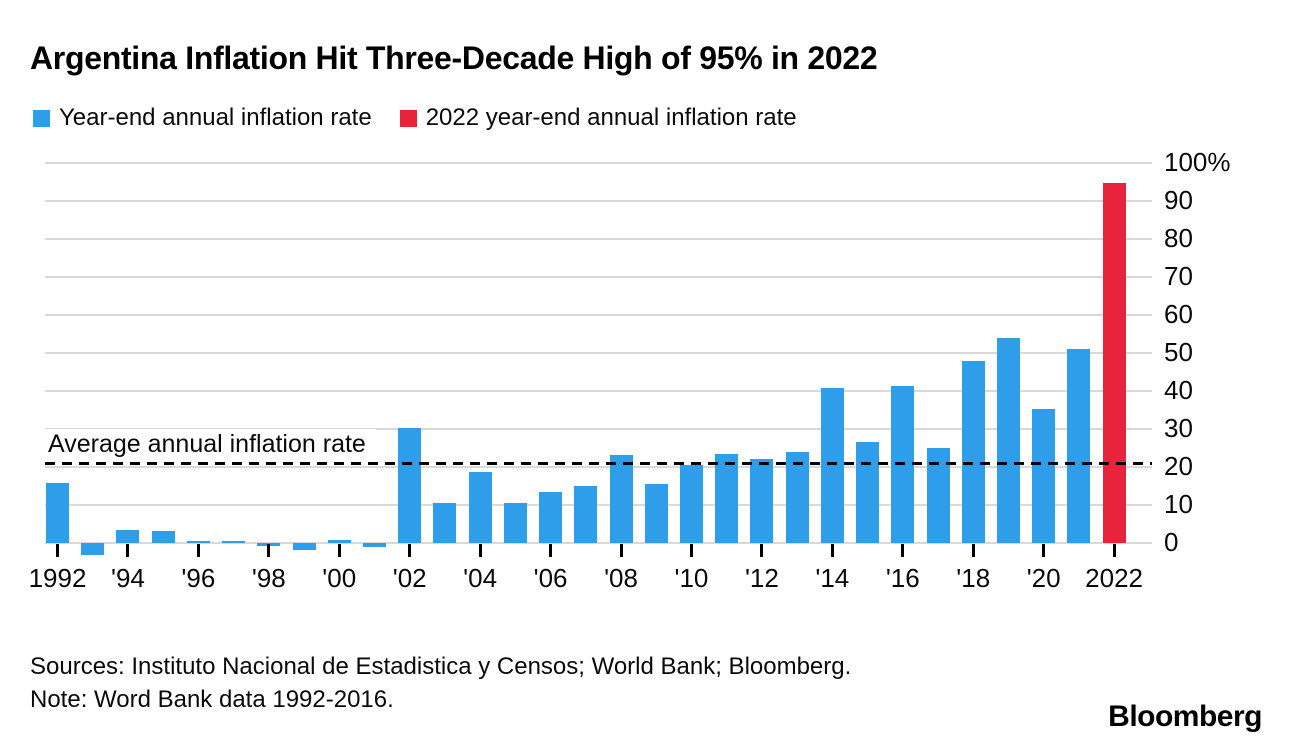  What do you see at coordinates (304, 546) in the screenshot?
I see `bar-1999` at bounding box center [304, 546].